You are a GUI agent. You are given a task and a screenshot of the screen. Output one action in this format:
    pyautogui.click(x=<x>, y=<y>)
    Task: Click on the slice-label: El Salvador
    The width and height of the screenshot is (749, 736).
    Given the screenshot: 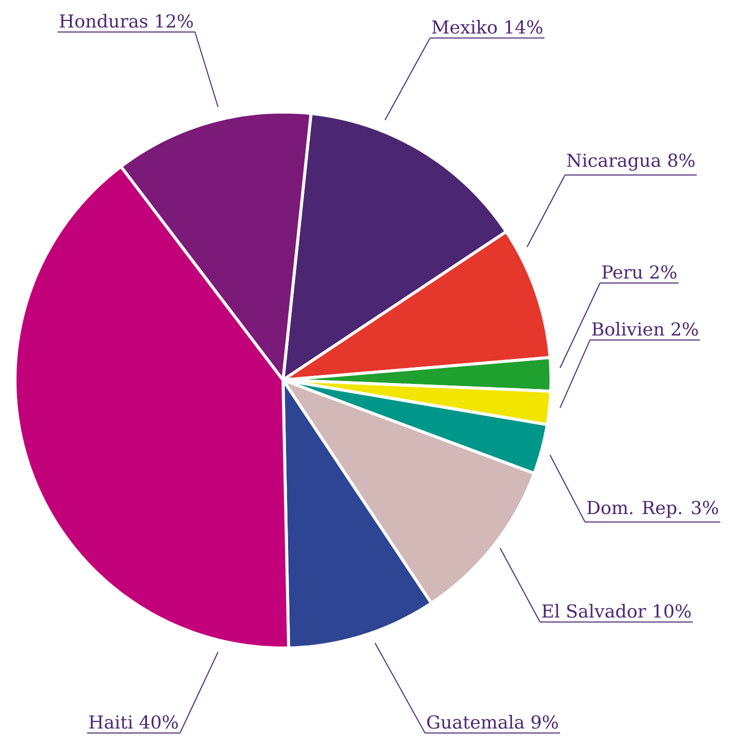 What is the action you would take?
    pyautogui.click(x=594, y=611)
    